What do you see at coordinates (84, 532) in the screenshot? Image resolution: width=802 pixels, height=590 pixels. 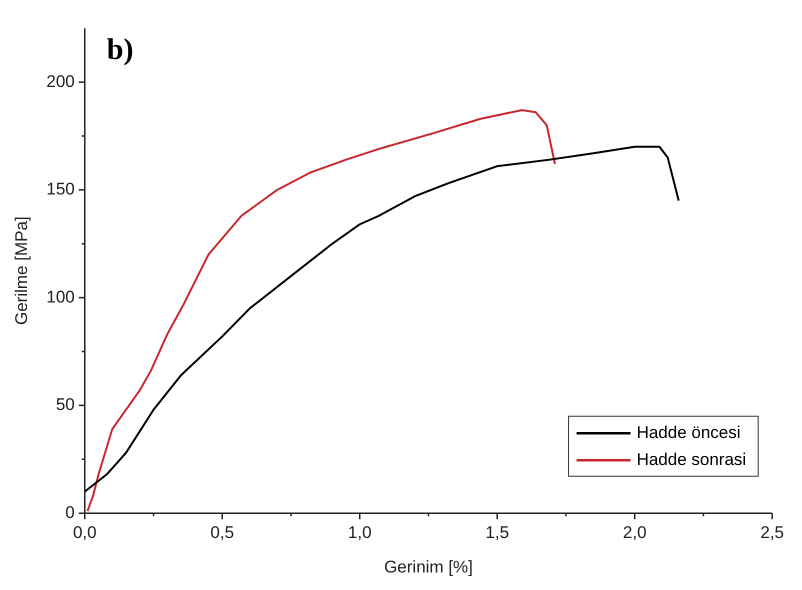 I see `x-tick-label: 0,0` at bounding box center [84, 532].